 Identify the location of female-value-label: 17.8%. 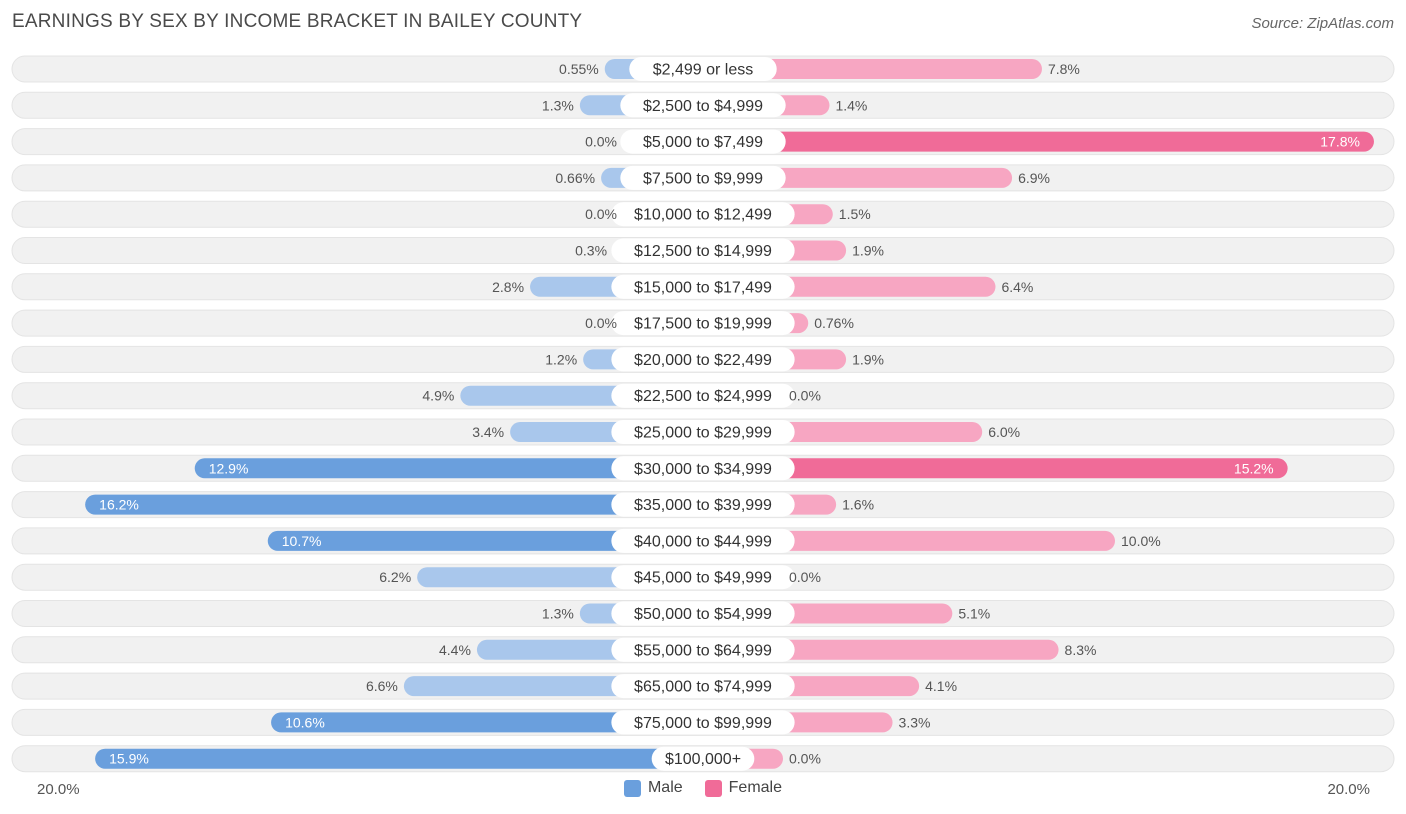
(1340, 142).